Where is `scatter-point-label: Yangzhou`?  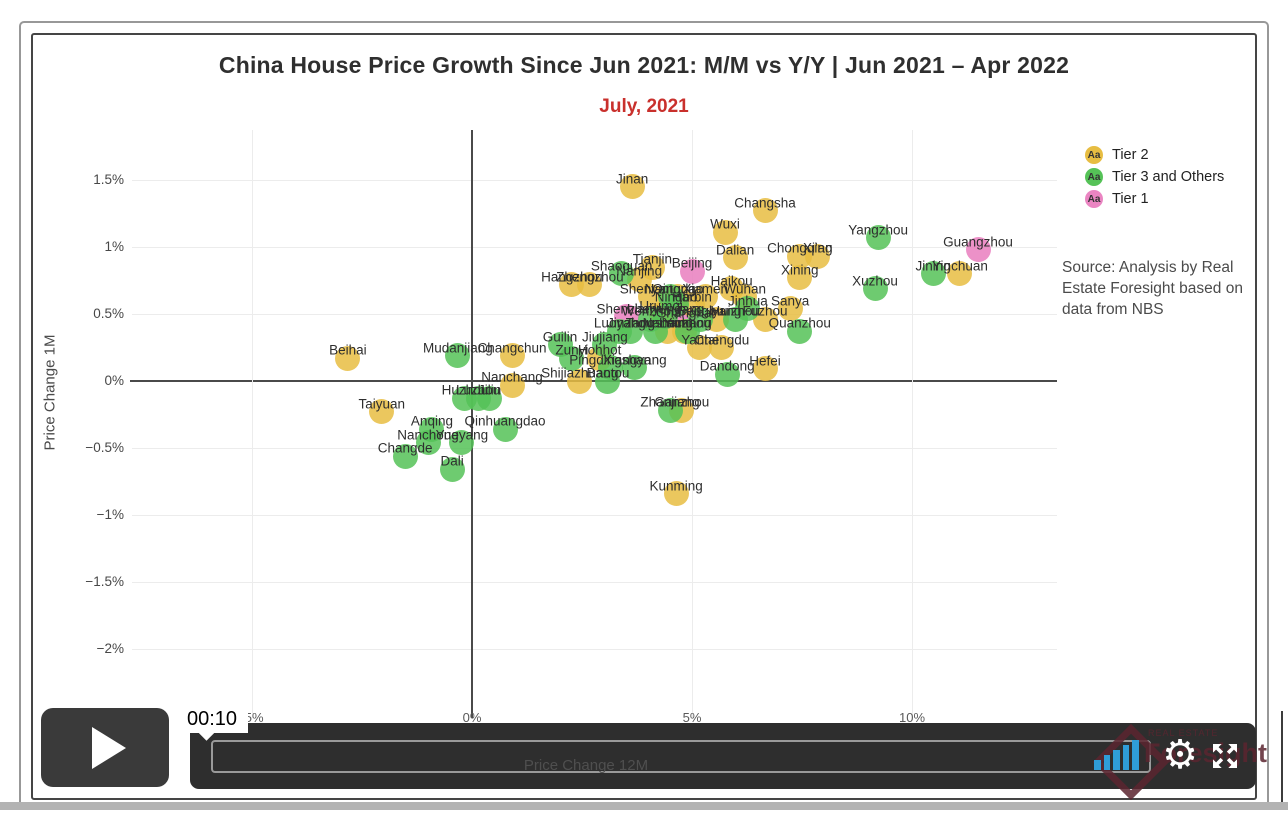
scatter-point-label: Yangzhou is located at coordinates (878, 230).